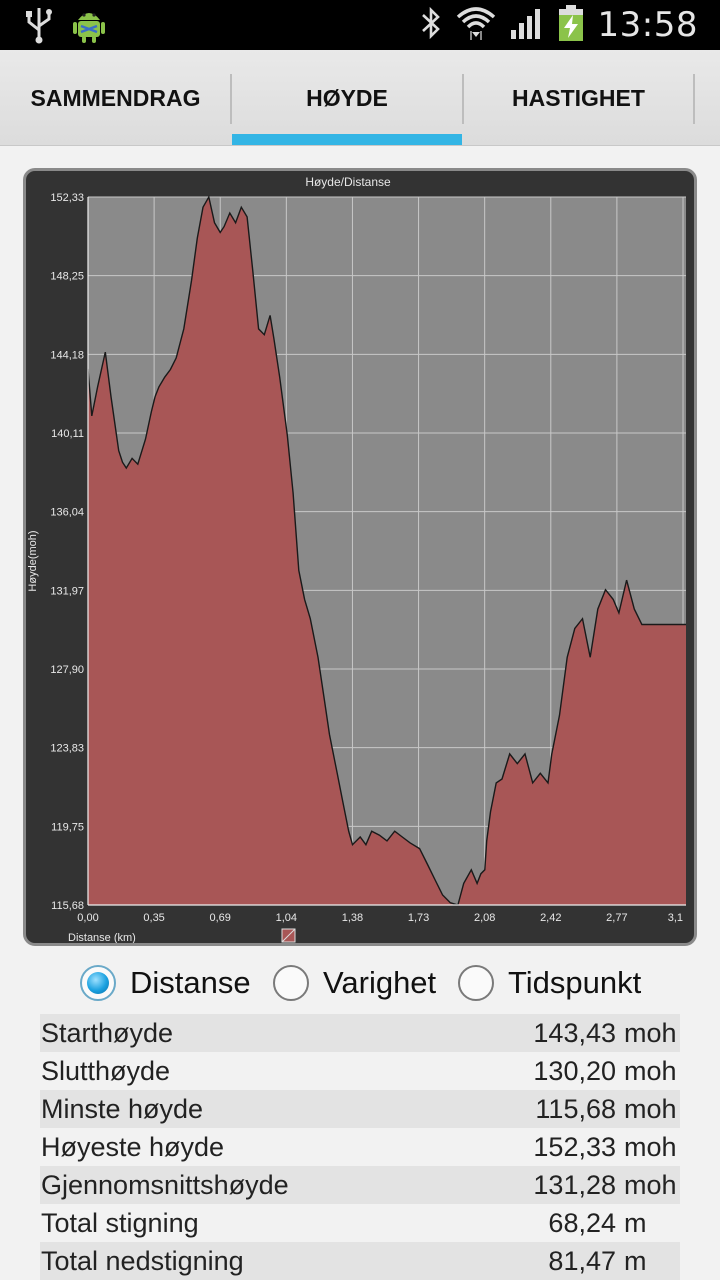 The height and width of the screenshot is (1280, 720). What do you see at coordinates (288, 935) in the screenshot?
I see `legend-swatch` at bounding box center [288, 935].